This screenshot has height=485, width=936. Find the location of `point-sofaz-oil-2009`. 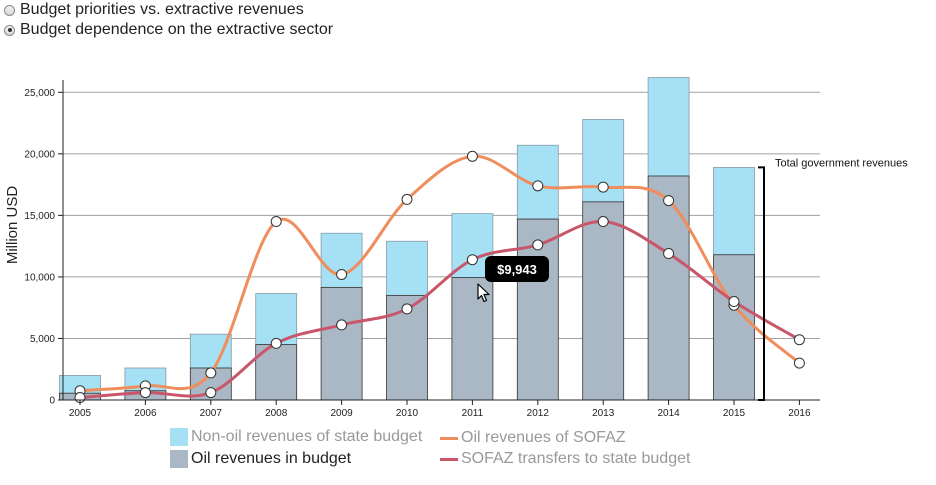

point-sofaz-oil-2009 is located at coordinates (342, 274).